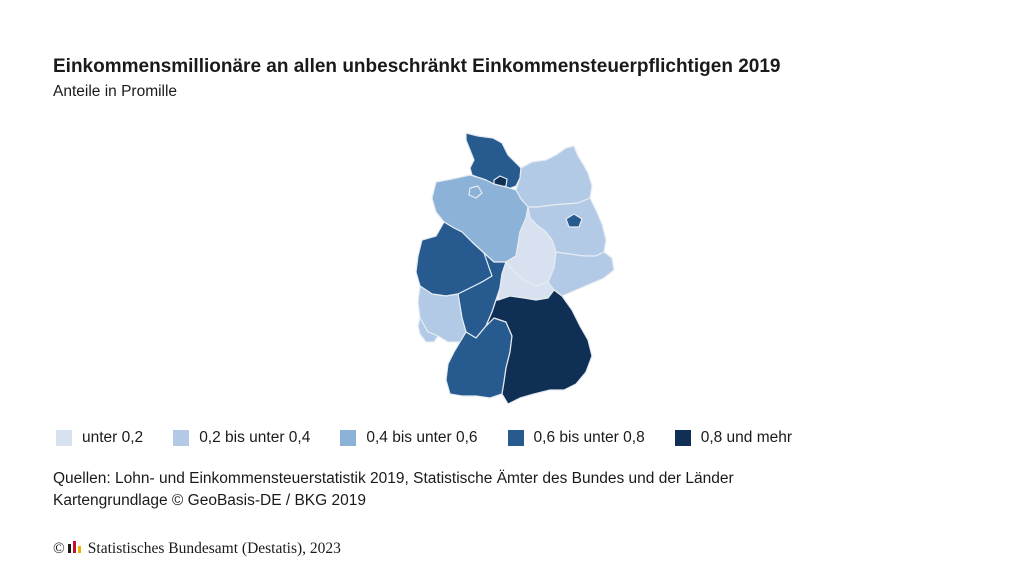 This screenshot has height=576, width=1024. I want to click on legend-item: unter 0,2, so click(99, 438).